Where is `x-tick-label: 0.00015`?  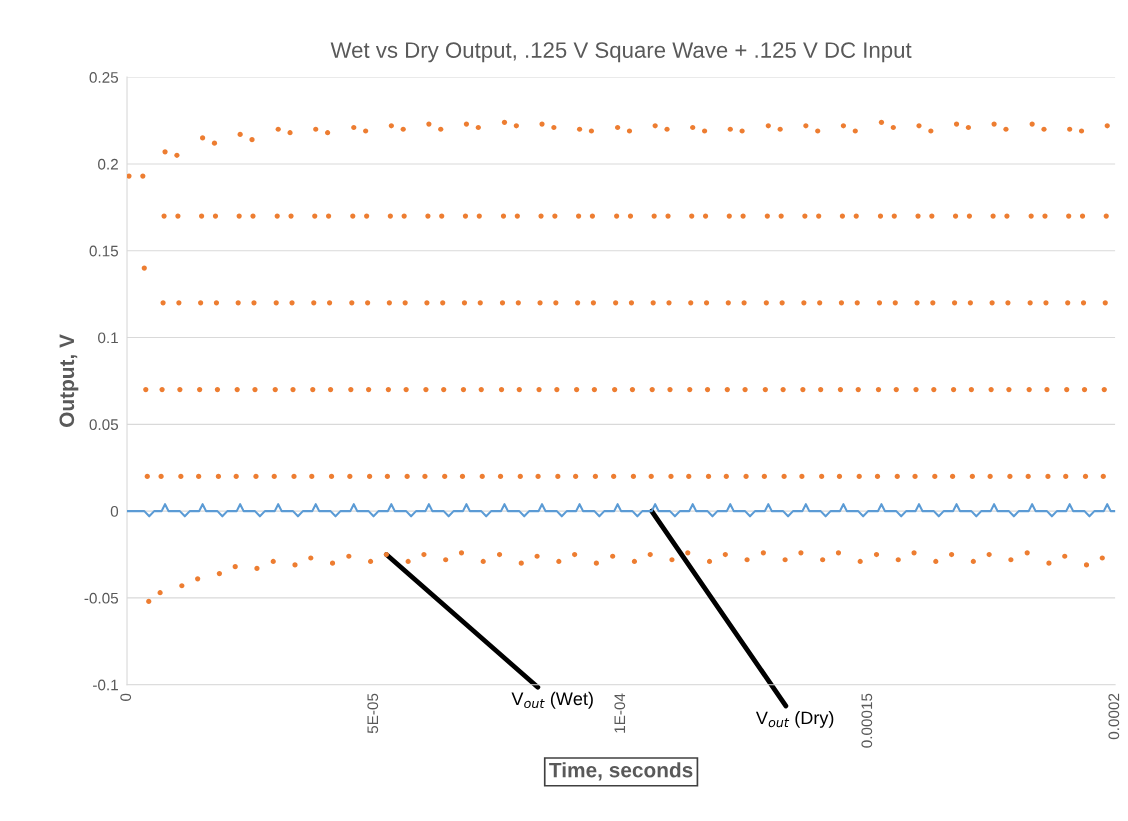
x-tick-label: 0.00015 is located at coordinates (867, 720).